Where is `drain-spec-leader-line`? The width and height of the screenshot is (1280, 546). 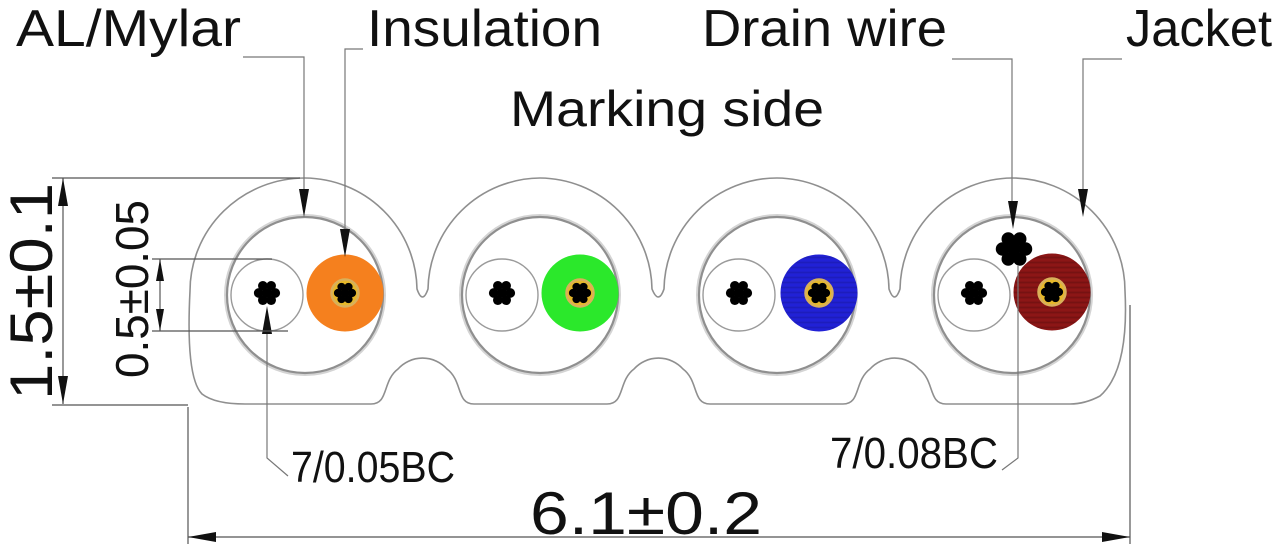
drain-spec-leader-line is located at coordinates (1010, 368).